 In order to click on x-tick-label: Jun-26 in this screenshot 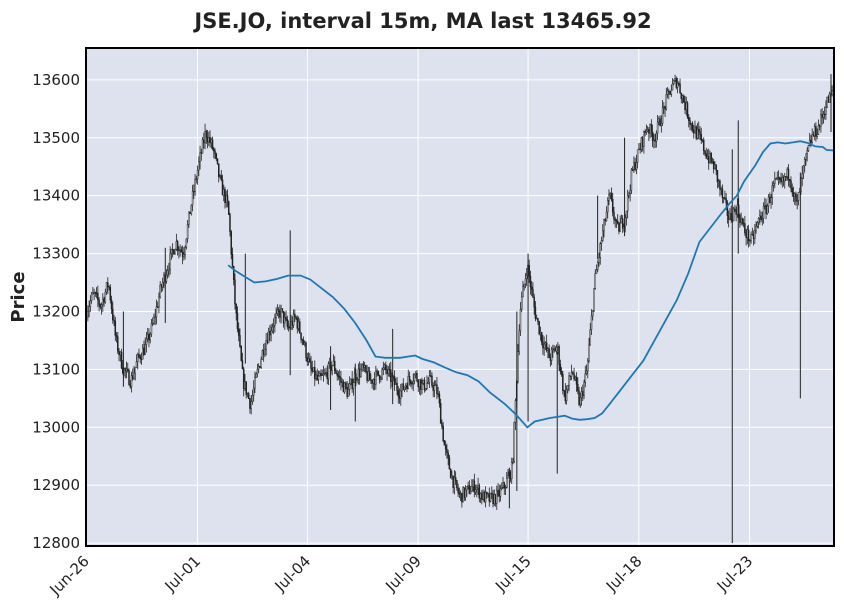, I will do `click(68, 575)`.